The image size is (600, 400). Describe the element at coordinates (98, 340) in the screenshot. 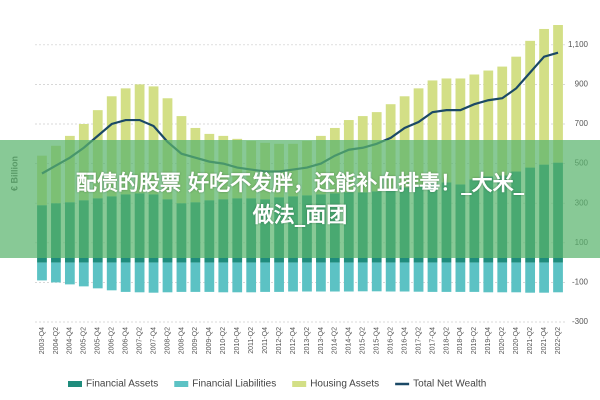

I see `x-tick-label: 2005-Q4` at that location.